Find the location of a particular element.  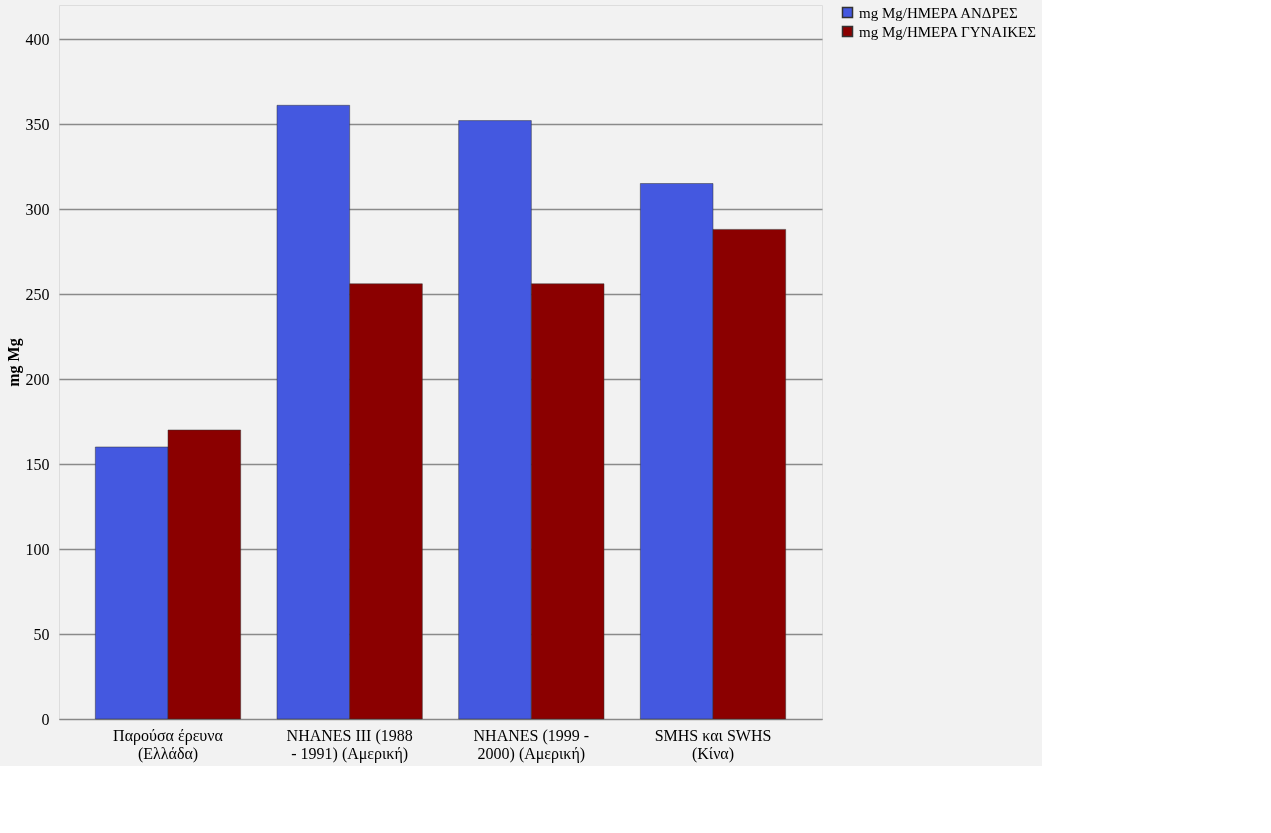

legend-label: mg Mg/ΗΜΕΡΑ ΑΝΔΡΕΣ is located at coordinates (938, 12).